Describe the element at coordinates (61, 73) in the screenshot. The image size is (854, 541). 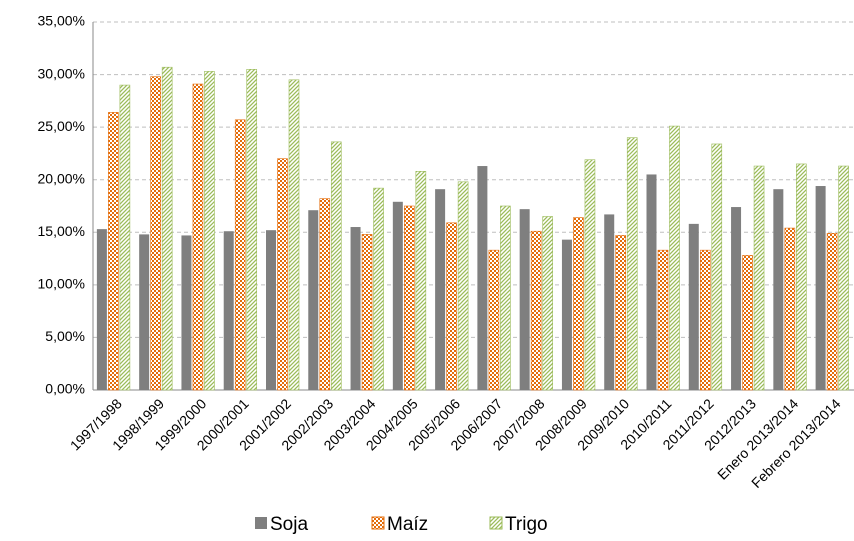
I see `y-tick-label: 30,00%` at that location.